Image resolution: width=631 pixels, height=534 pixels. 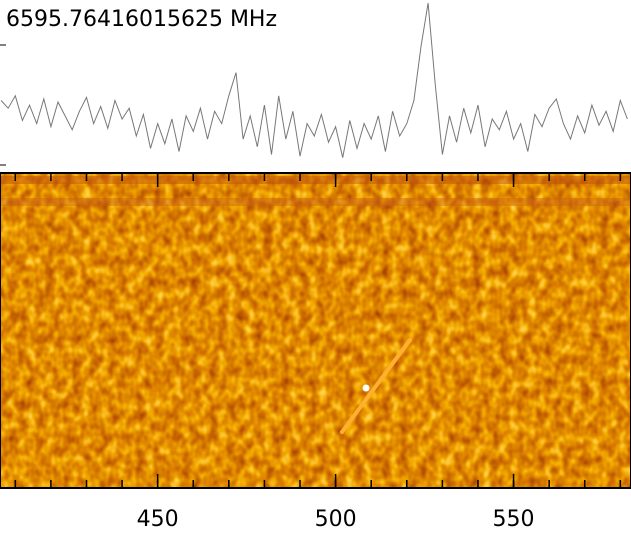 I want to click on x-tick-label: 450, so click(x=158, y=519).